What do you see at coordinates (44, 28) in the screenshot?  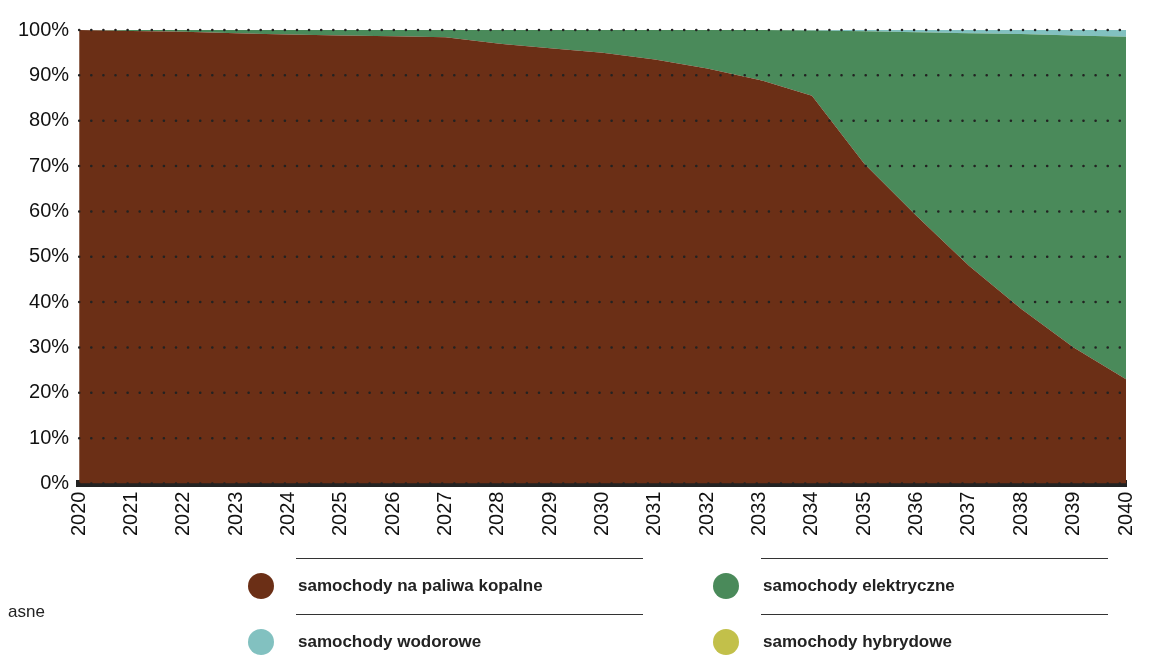 I see `y-tick-label: 100%` at bounding box center [44, 28].